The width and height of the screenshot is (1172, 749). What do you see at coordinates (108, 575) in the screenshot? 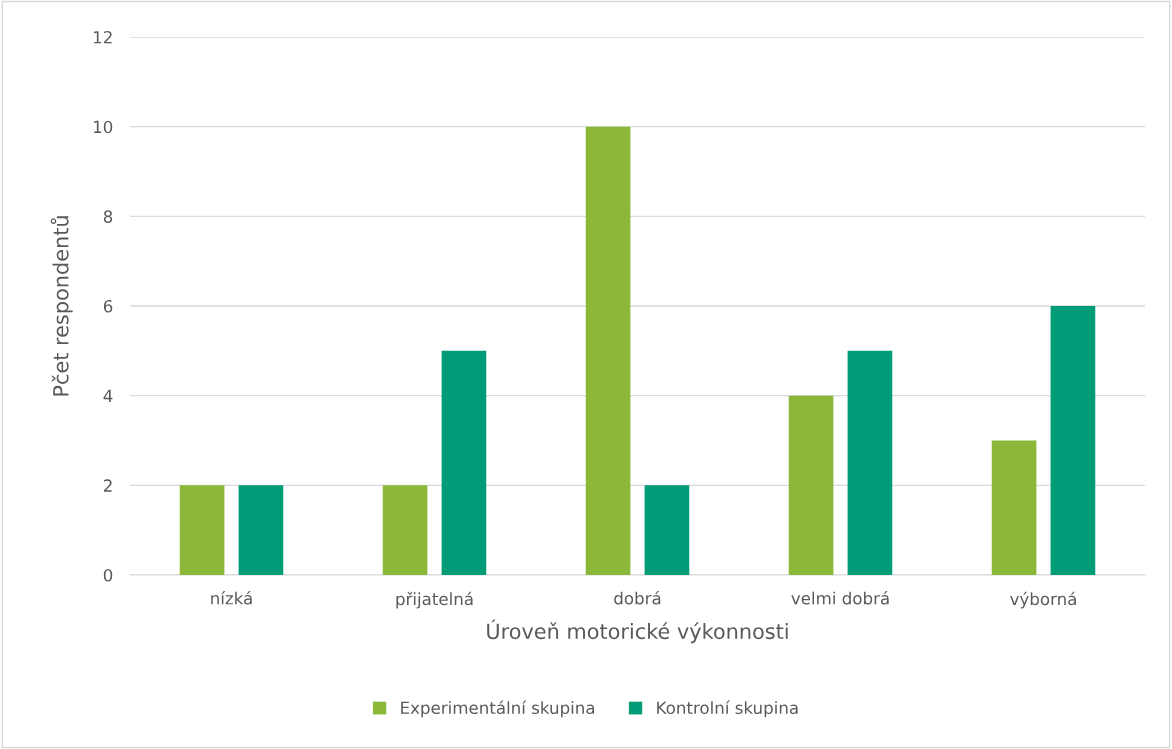
I see `y-tick-label: 0` at bounding box center [108, 575].